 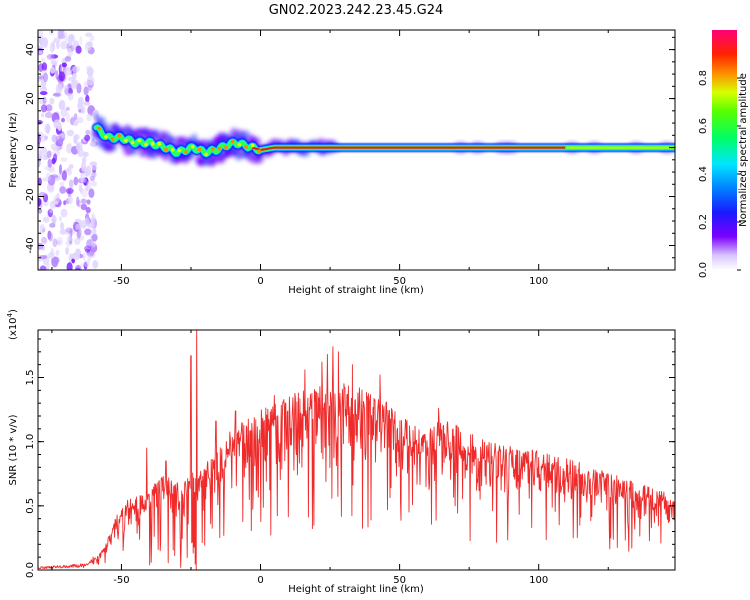 What do you see at coordinates (383, 140) in the screenshot?
I see `main-frequency-line` at bounding box center [383, 140].